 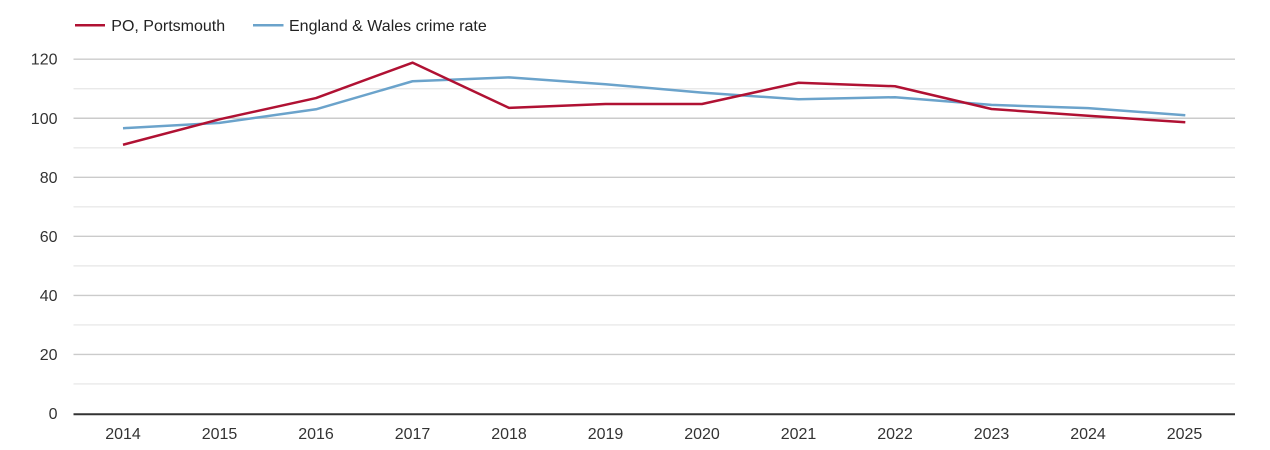 What do you see at coordinates (220, 434) in the screenshot?
I see `svg-text: 2015` at bounding box center [220, 434].